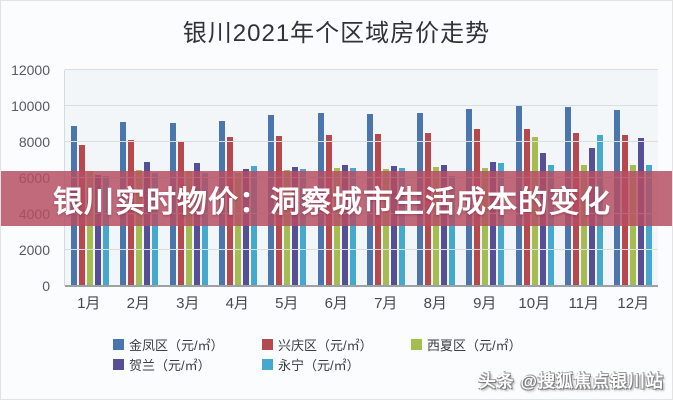 The image size is (673, 400). Describe the element at coordinates (34, 250) in the screenshot. I see `y-tick-label: 2000` at that location.